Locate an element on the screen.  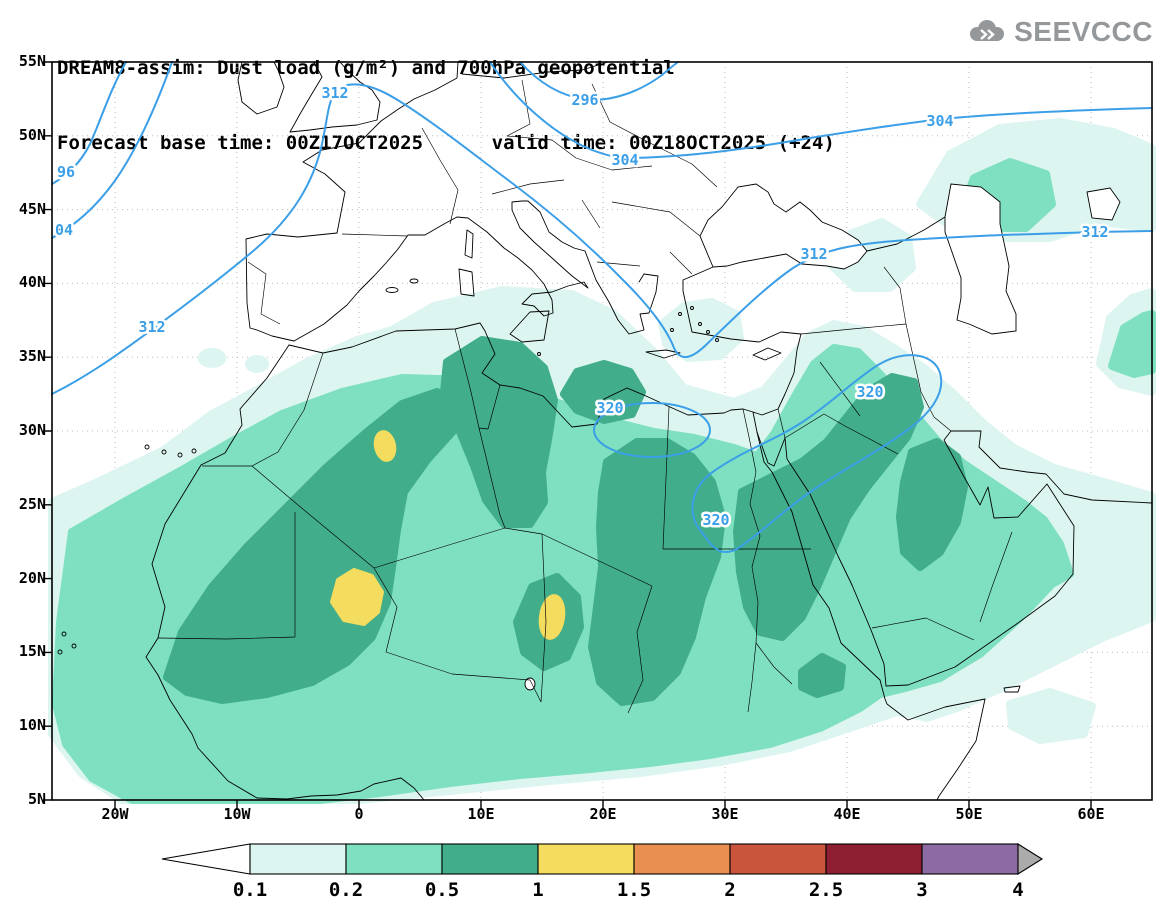
y-axis-label: 45N is located at coordinates (32, 208).